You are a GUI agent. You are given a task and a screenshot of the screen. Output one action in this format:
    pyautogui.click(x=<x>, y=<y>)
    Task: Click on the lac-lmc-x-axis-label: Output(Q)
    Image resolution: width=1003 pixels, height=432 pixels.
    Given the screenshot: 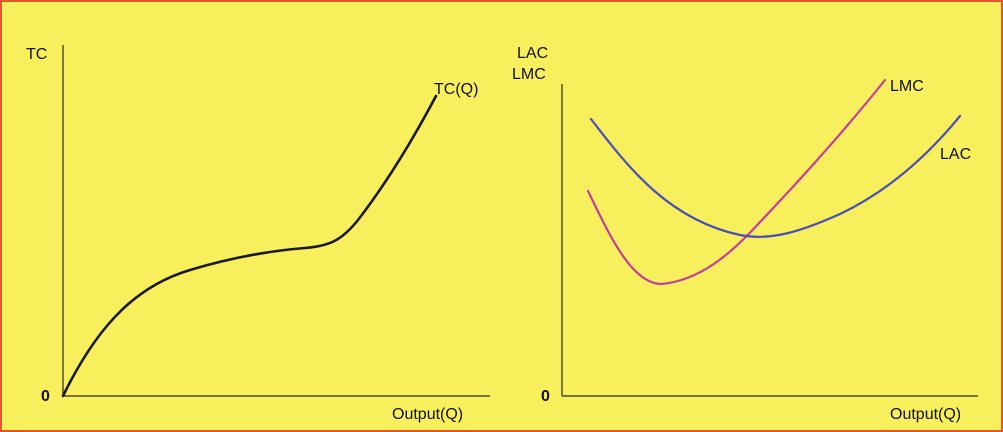 What is the action you would take?
    pyautogui.click(x=925, y=414)
    